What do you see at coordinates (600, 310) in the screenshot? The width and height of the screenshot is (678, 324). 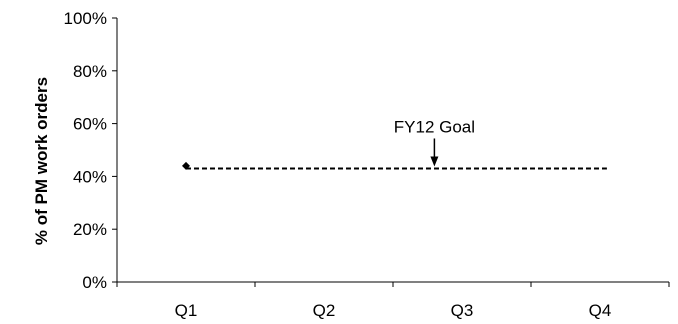 I see `x-tick-label: Q4` at bounding box center [600, 310].